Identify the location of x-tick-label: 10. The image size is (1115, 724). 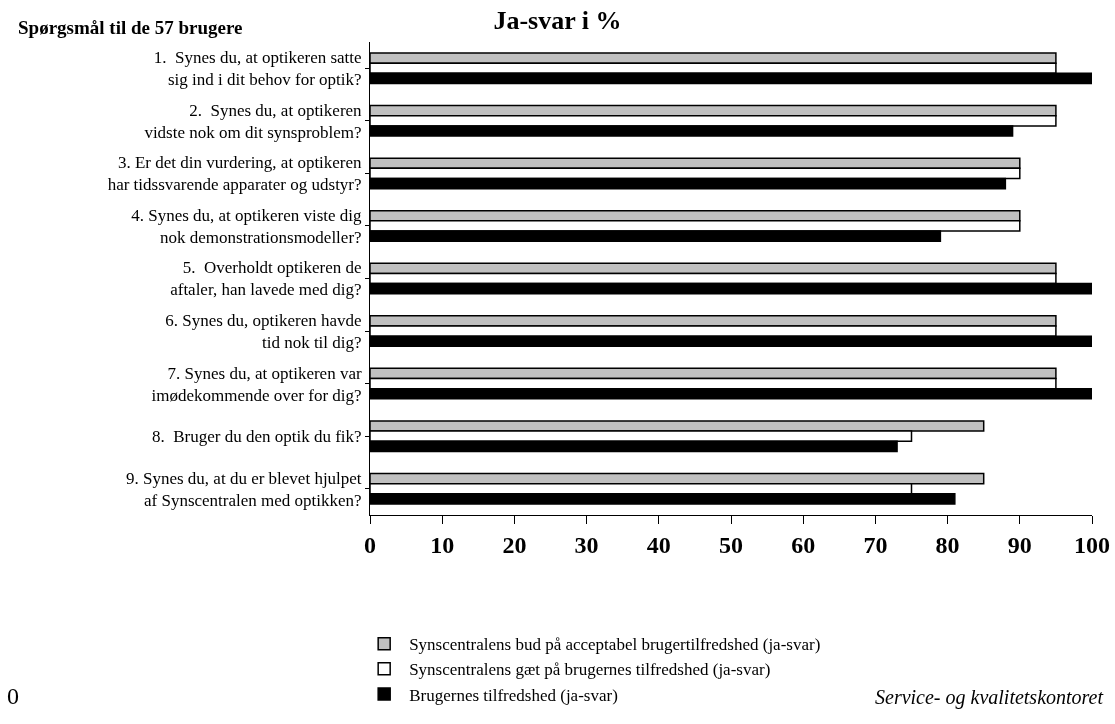
(442, 544).